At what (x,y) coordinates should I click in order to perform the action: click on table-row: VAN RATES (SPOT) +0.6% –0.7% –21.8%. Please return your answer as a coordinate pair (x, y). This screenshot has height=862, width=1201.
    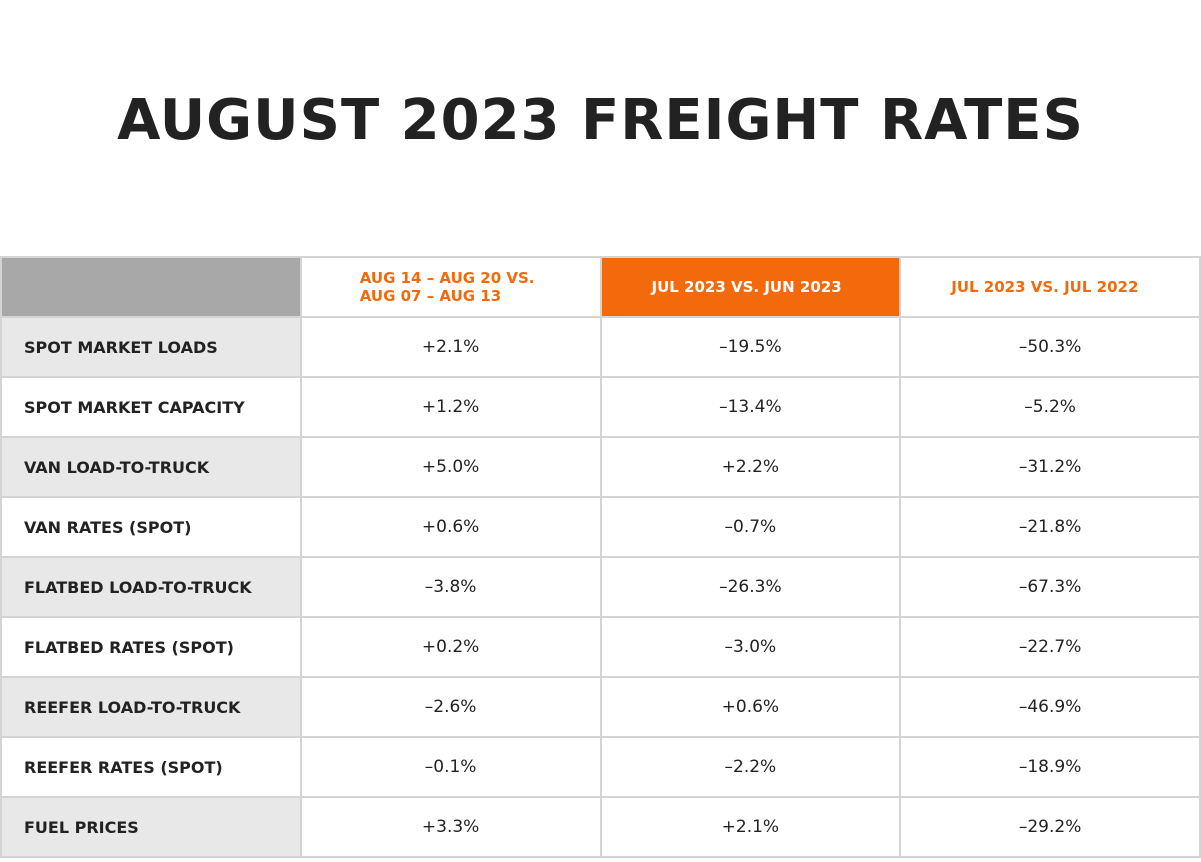
    Looking at the image, I should click on (600, 527).